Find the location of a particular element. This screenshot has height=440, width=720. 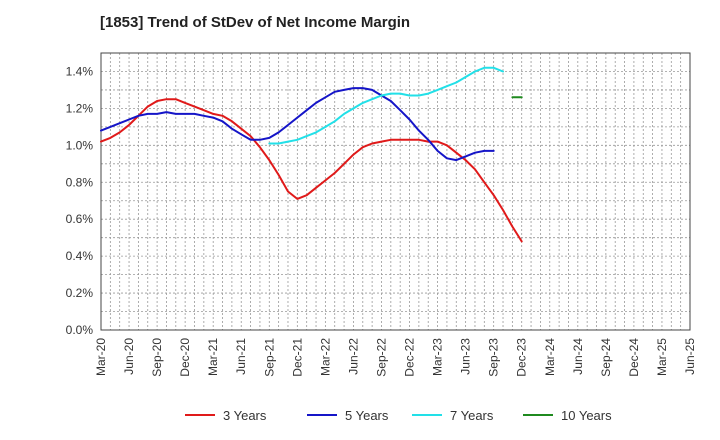

series-line-7-years is located at coordinates (386, 105).